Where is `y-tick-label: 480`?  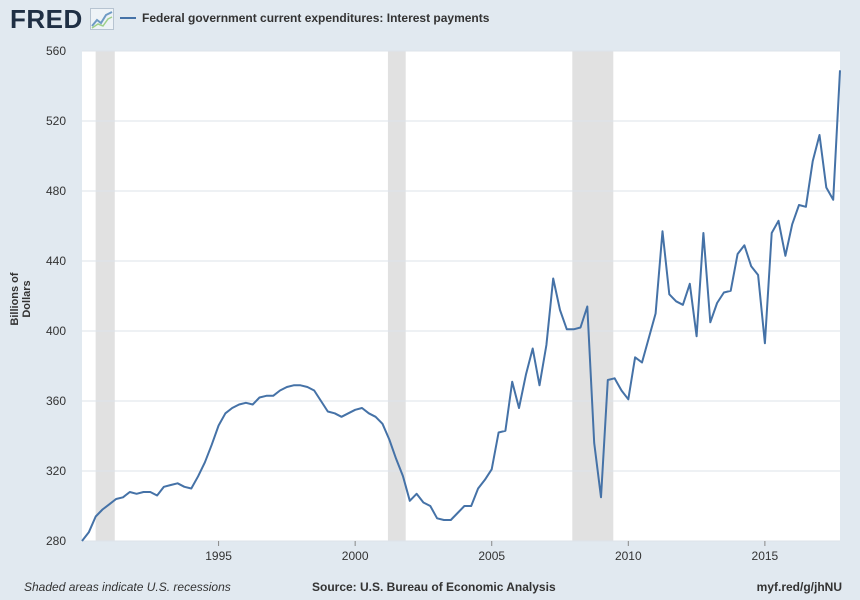
y-tick-label: 480 is located at coordinates (56, 191).